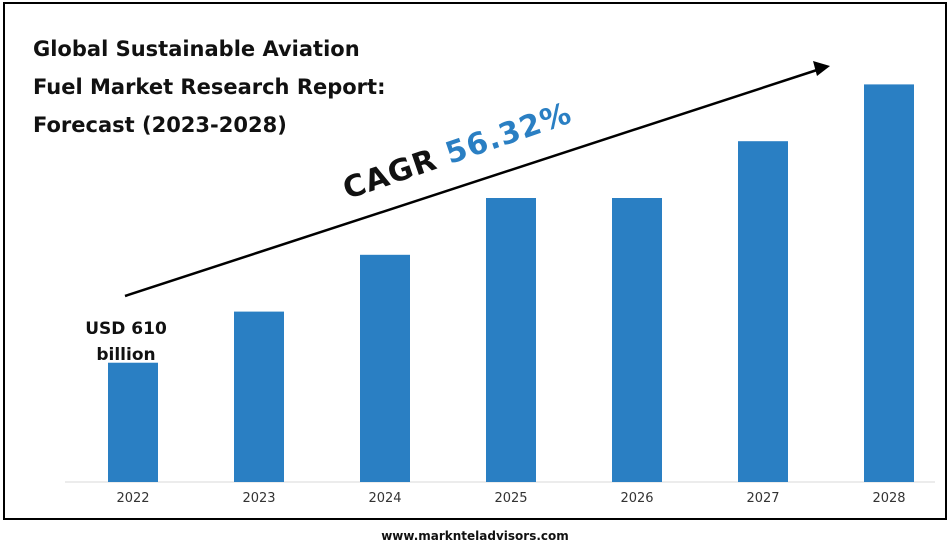 Image resolution: width=950 pixels, height=553 pixels. Describe the element at coordinates (209, 87) in the screenshot. I see `title-line-2: Fuel Market Research Report:` at that location.